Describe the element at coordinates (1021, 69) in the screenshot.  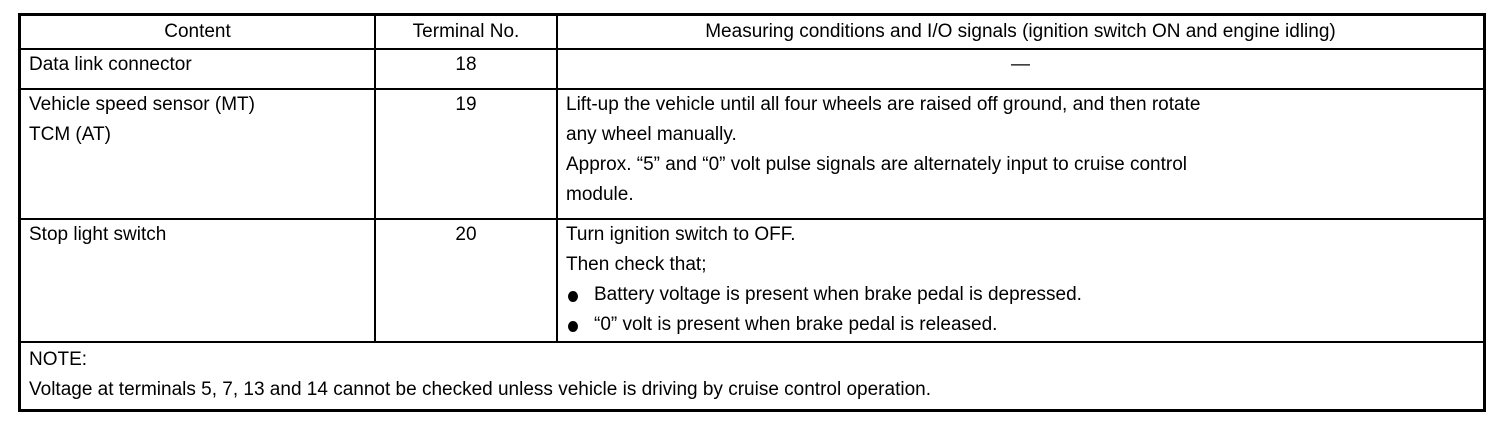
I see `conditions-cell: —` at that location.